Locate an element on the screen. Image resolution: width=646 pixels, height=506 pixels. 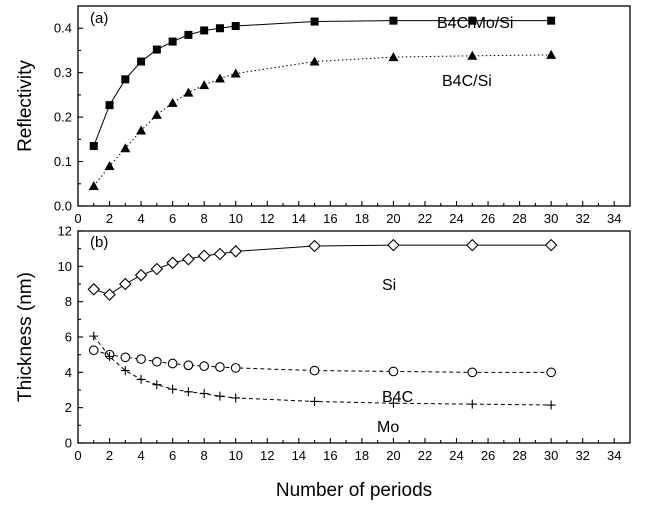
x-tick-label-a: 32 is located at coordinates (582, 218).